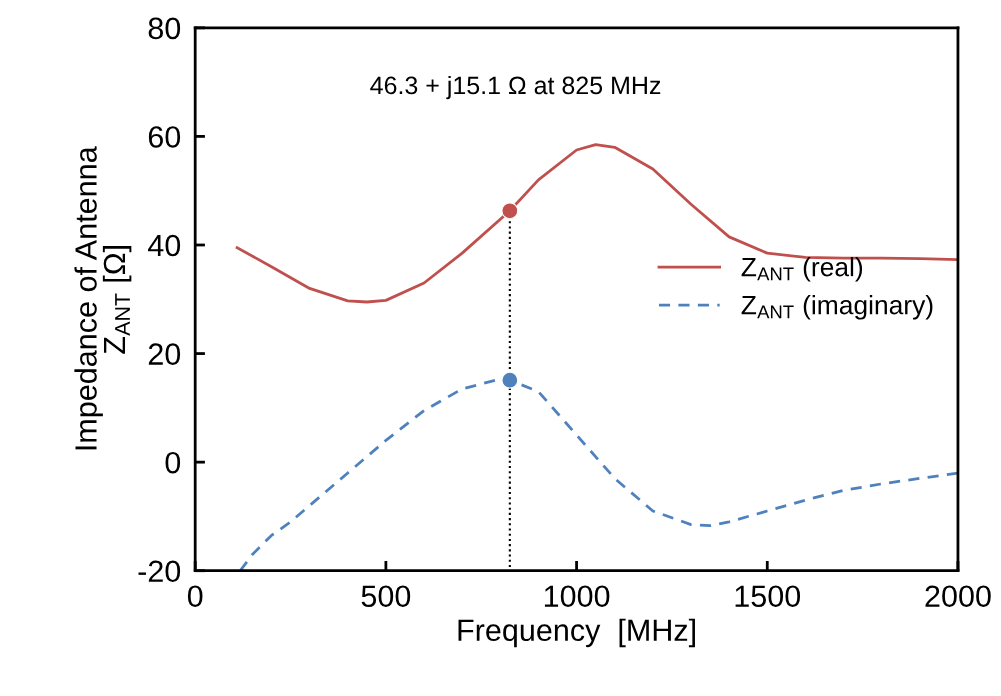  Describe the element at coordinates (164, 137) in the screenshot. I see `y-tick-label: 60` at that location.